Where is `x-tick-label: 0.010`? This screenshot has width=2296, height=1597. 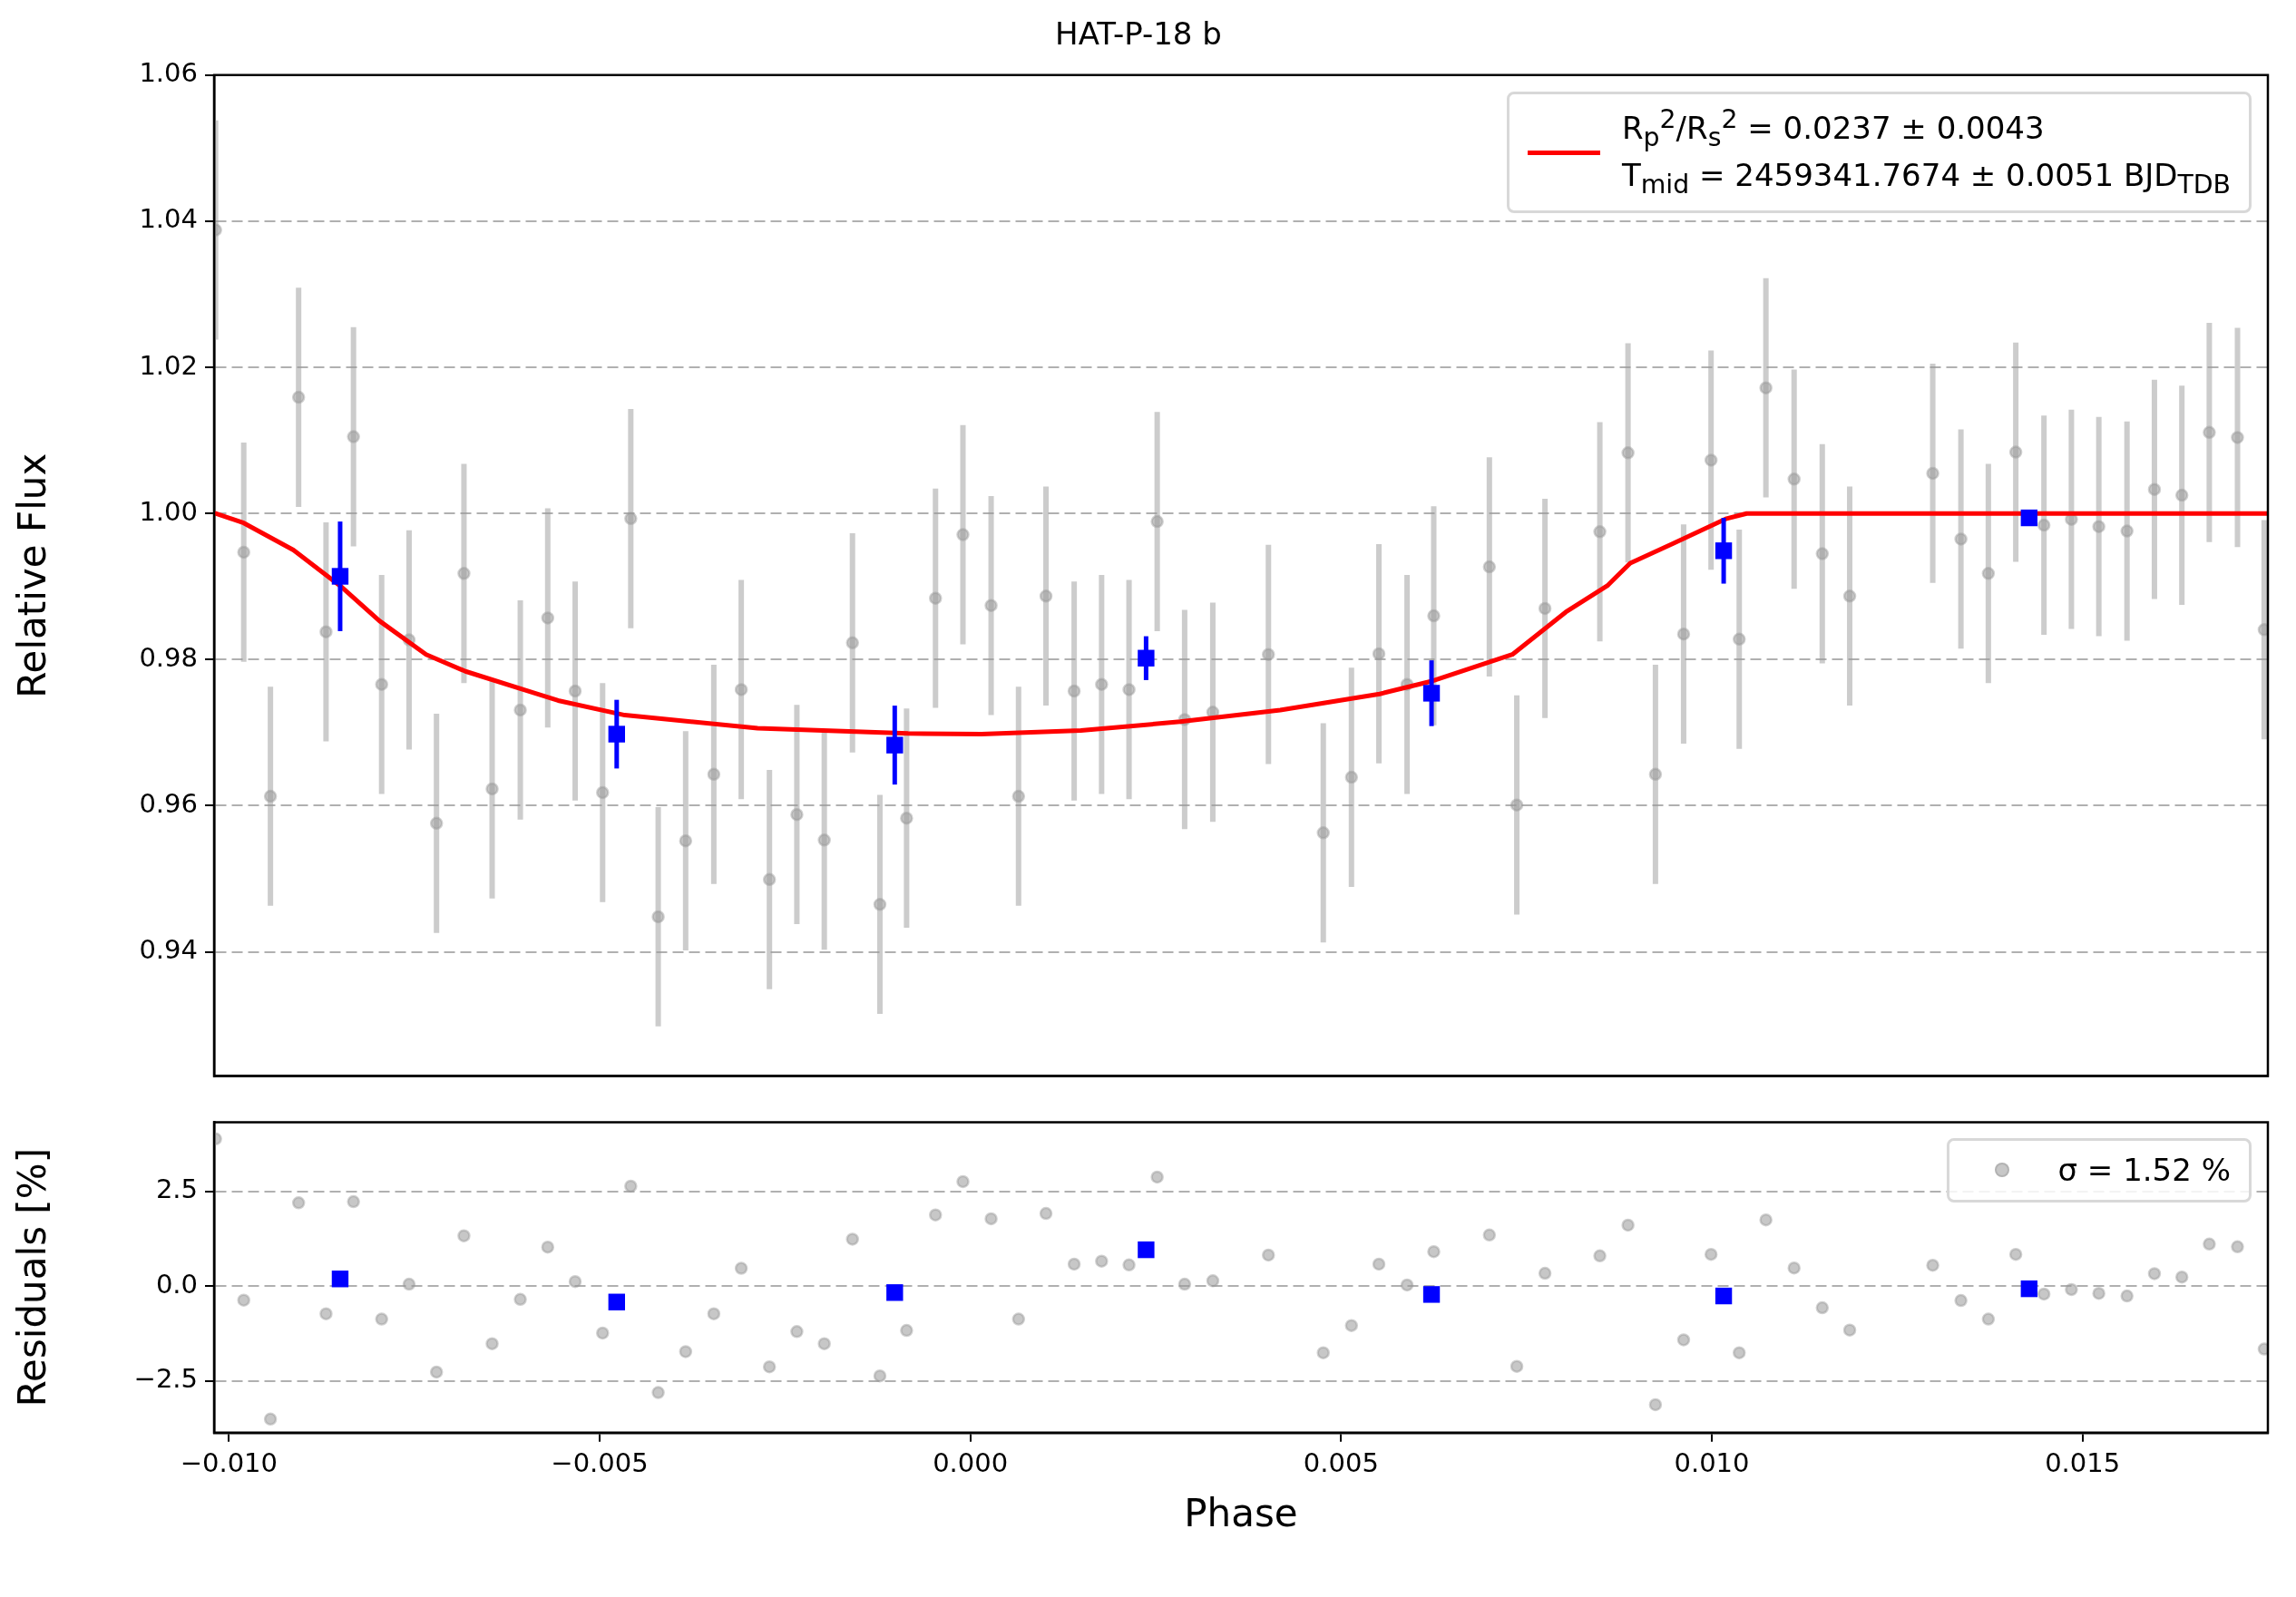 x-tick-label: 0.010 is located at coordinates (1712, 1462).